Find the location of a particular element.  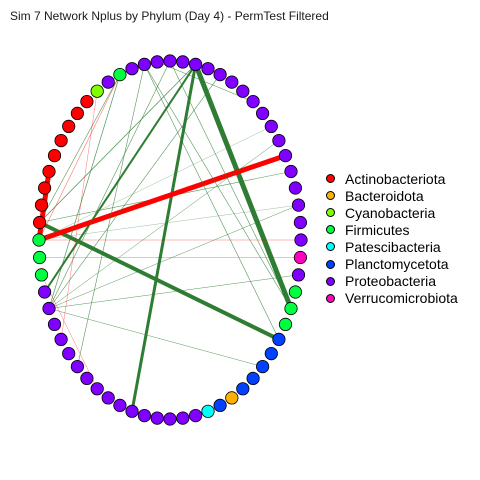

legend-item: Actinobacteriota is located at coordinates (392, 178).